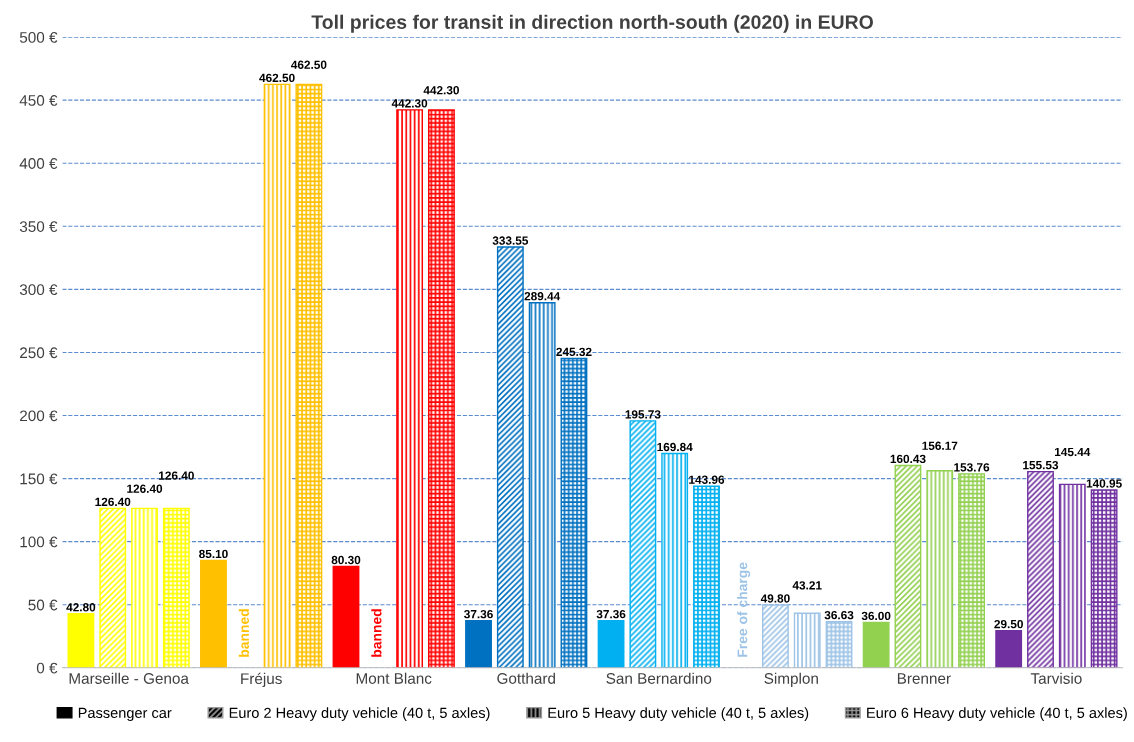 The width and height of the screenshot is (1134, 742). I want to click on data-label: 36.63, so click(839, 615).